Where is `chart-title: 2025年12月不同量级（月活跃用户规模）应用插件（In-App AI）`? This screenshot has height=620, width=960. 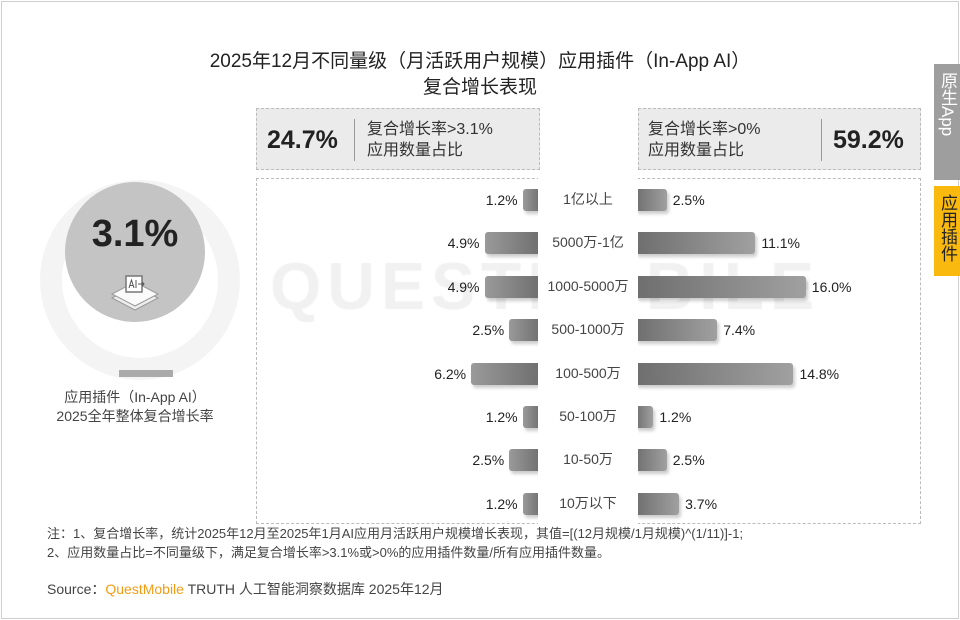
chart-title: 2025年12月不同量级（月活跃用户规模）应用插件（In-App AI） is located at coordinates (480, 61).